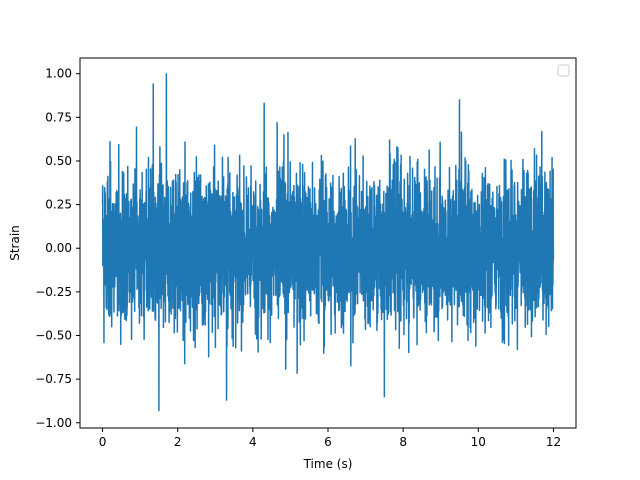  What do you see at coordinates (178, 442) in the screenshot?
I see `x-tick-label: 2` at bounding box center [178, 442].